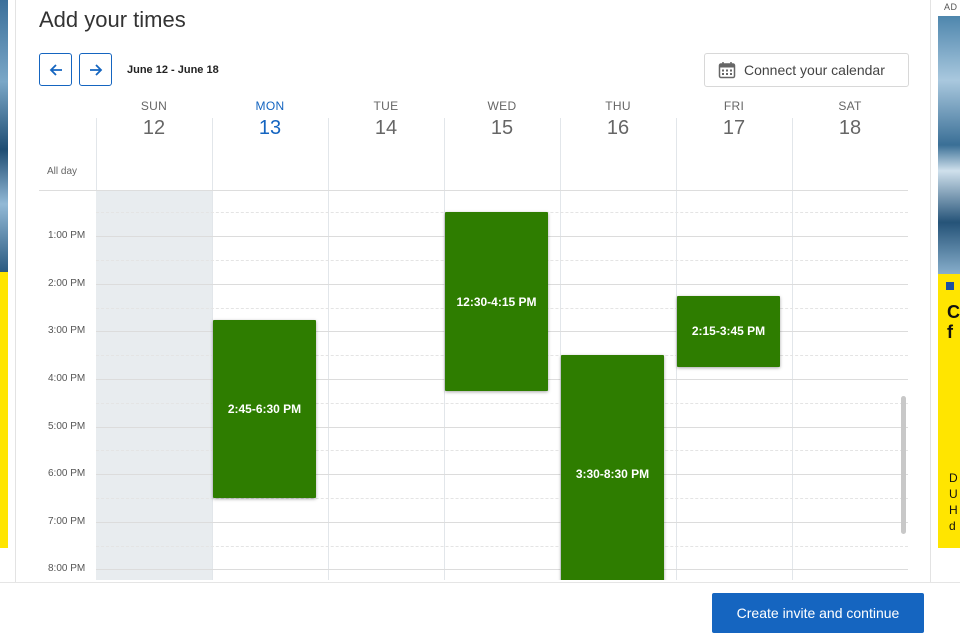 The height and width of the screenshot is (640, 960). I want to click on day-number: 15, so click(502, 128).